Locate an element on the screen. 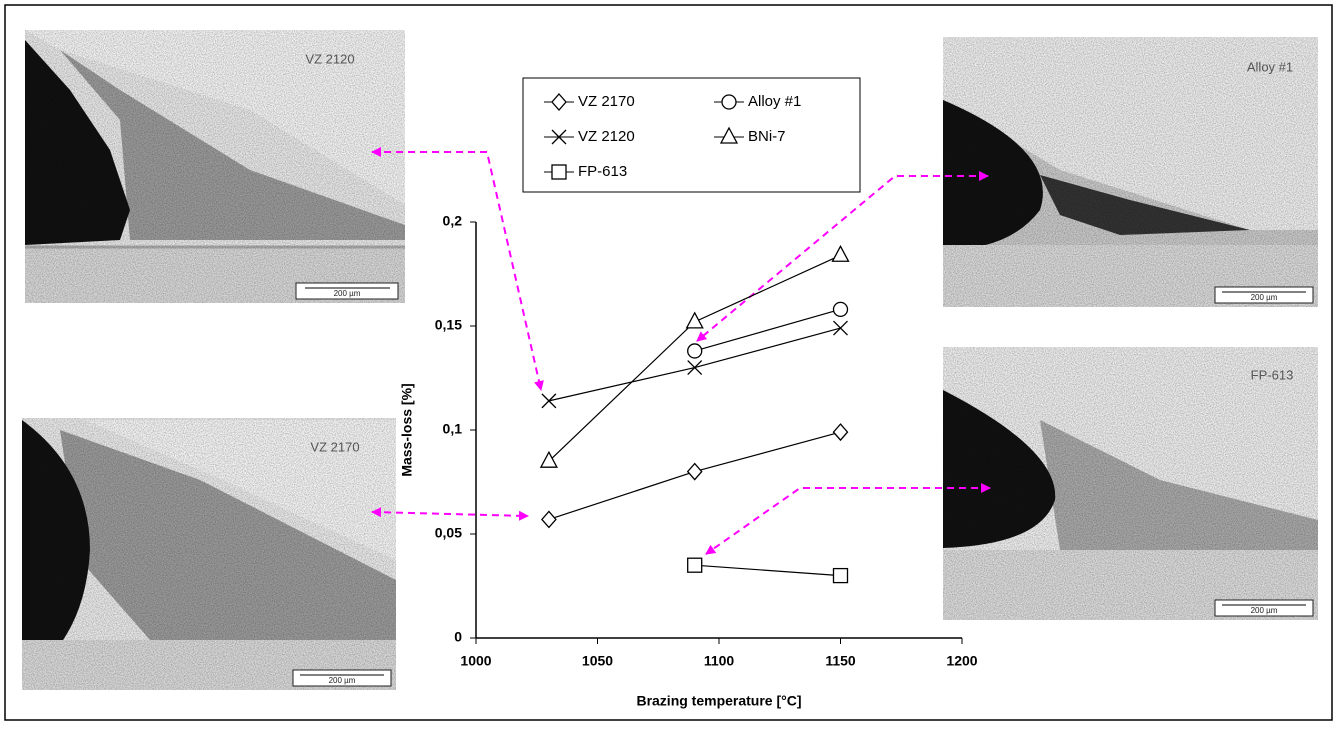 The image size is (1337, 730). micrograph-label: VZ 2120 is located at coordinates (329, 58).